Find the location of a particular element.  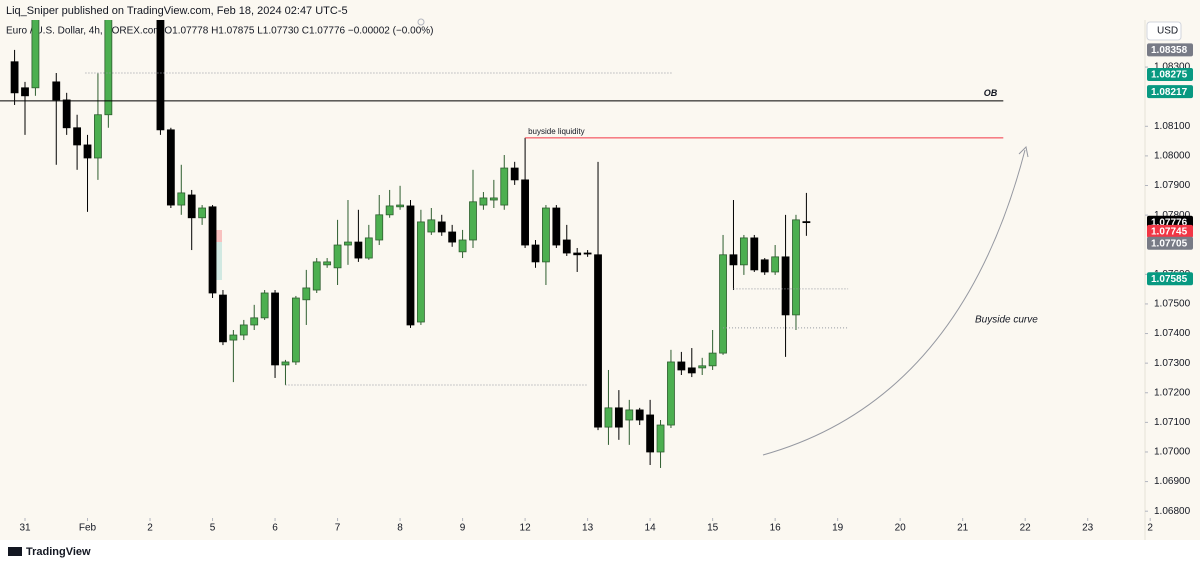

price-tag-label: 1.08275 is located at coordinates (1169, 75).